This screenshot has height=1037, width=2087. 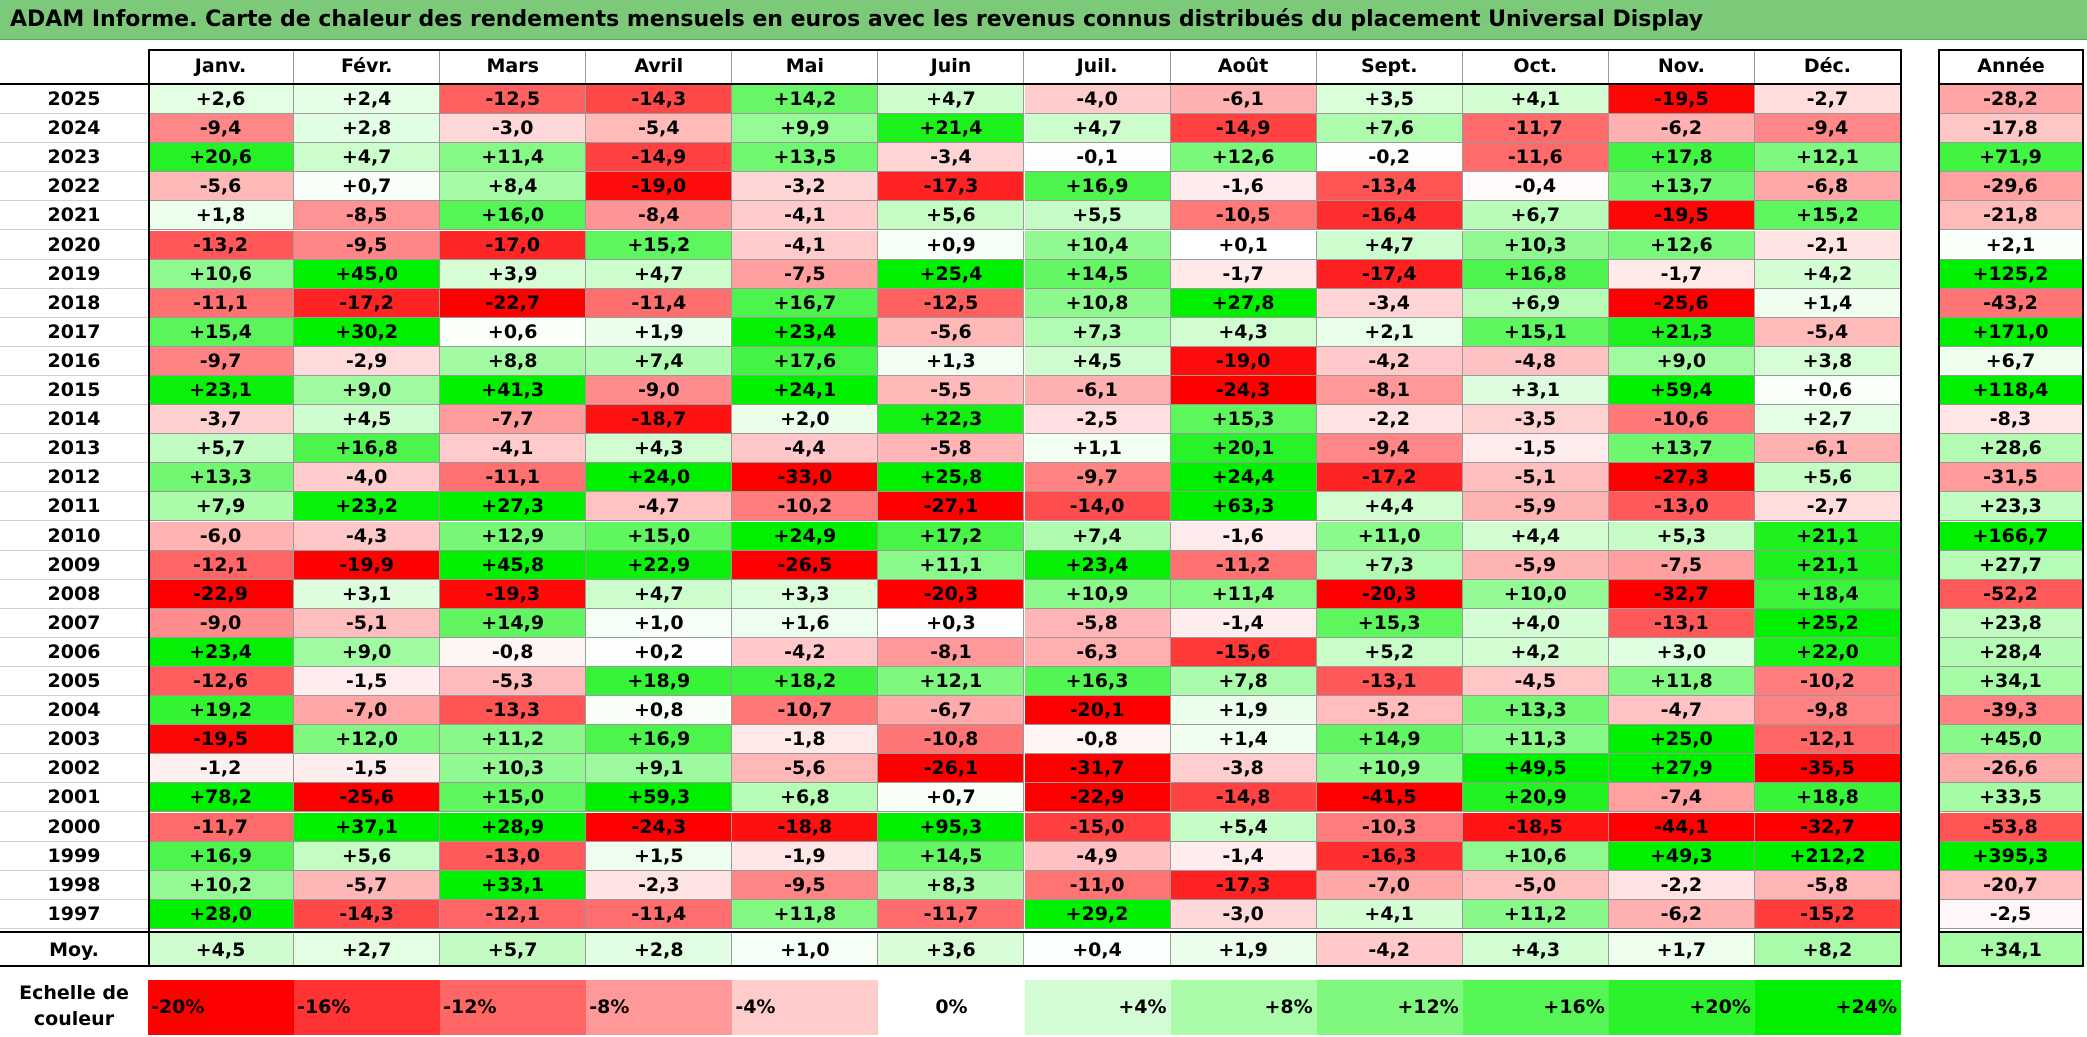 I want to click on heatmap-cell: -2,2, so click(x=1389, y=420).